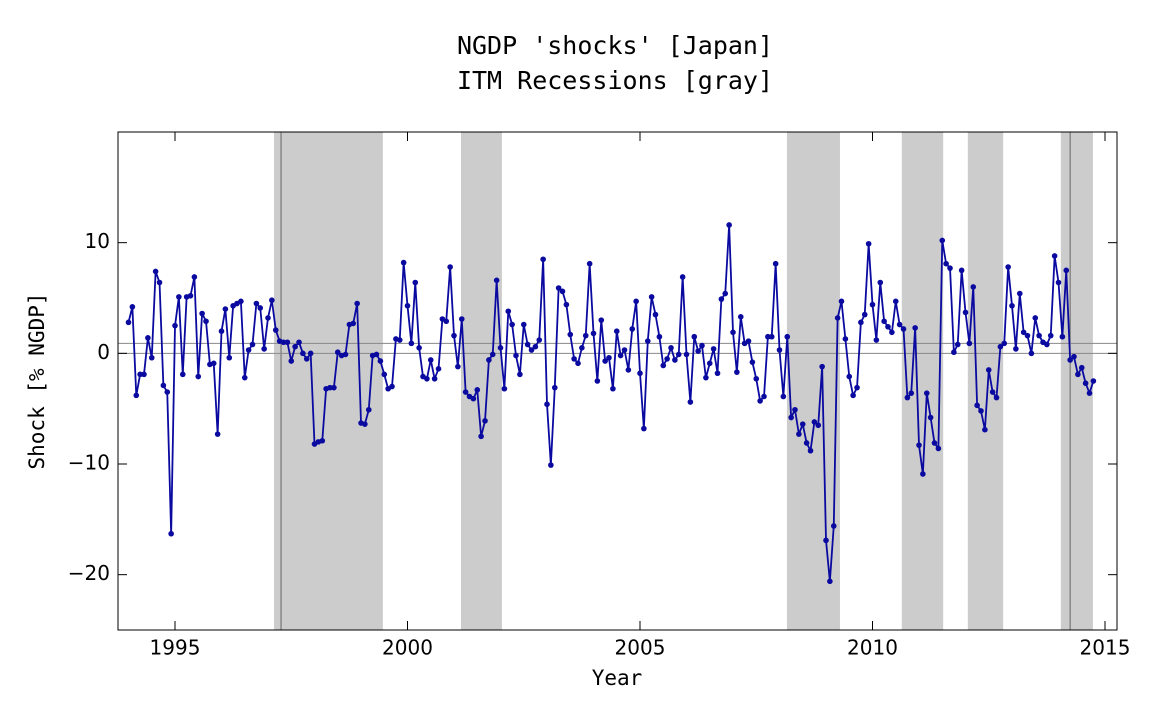 This screenshot has width=1152, height=721. Describe the element at coordinates (89, 463) in the screenshot. I see `y-tick-label: −10` at that location.